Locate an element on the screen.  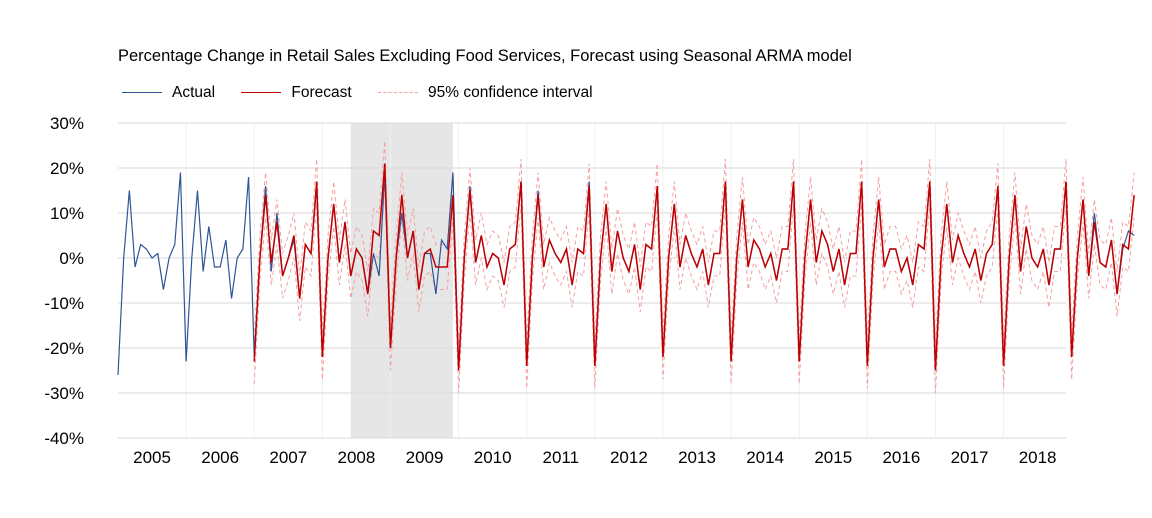
x-tick-label: 2018 is located at coordinates (1038, 457).